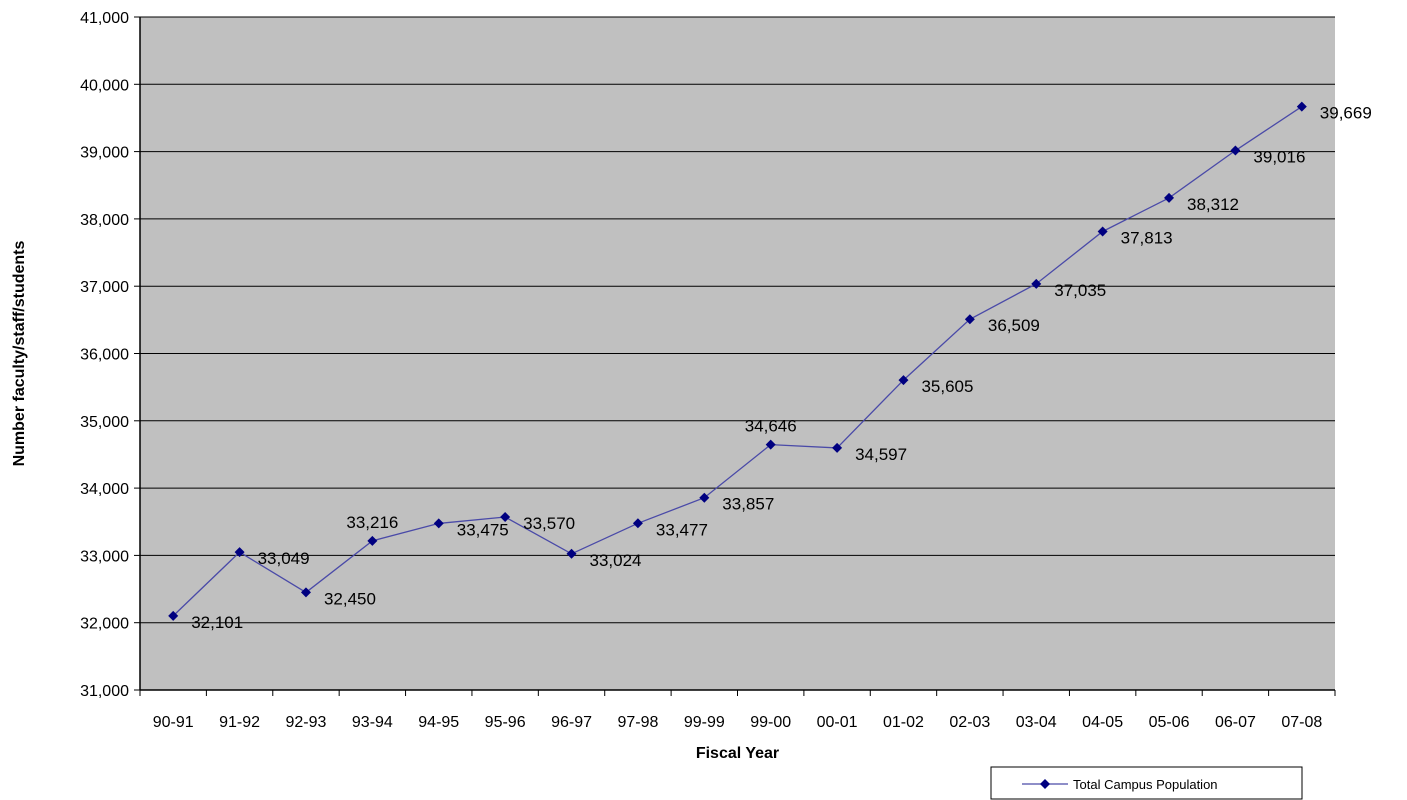  What do you see at coordinates (1014, 325) in the screenshot?
I see `data-label: 36,509` at bounding box center [1014, 325].